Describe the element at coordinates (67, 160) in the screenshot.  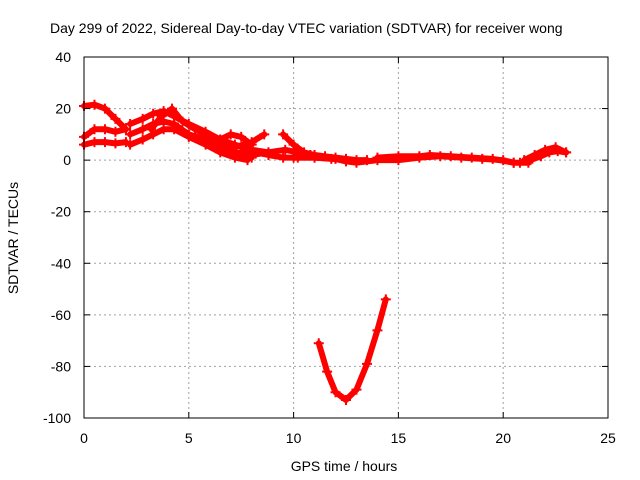
I see `y-tick-label: 0` at that location.